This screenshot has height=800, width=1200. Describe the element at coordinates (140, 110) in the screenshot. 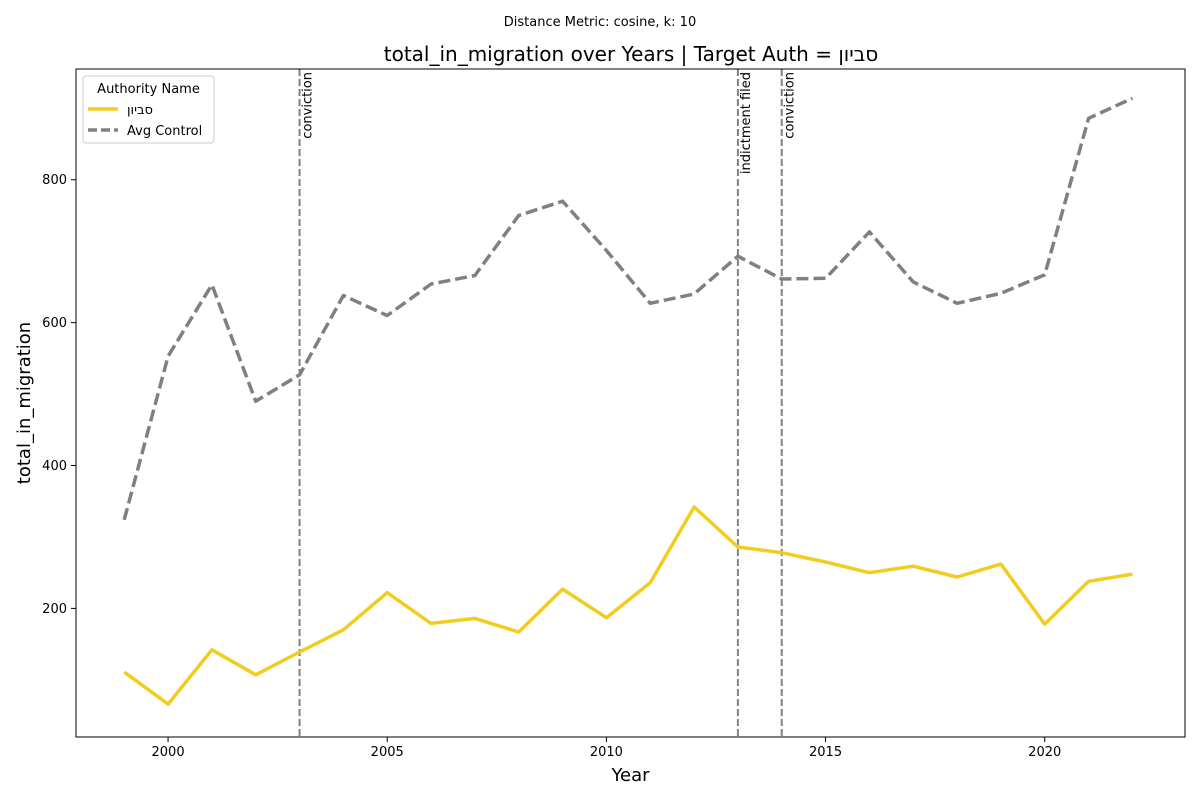

I see `legend-label-target: סביון` at that location.